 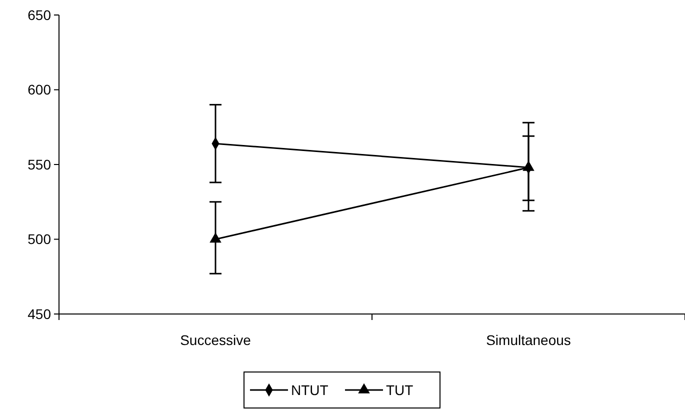 What do you see at coordinates (40, 14) in the screenshot?
I see `y-tick-label: 650` at bounding box center [40, 14].